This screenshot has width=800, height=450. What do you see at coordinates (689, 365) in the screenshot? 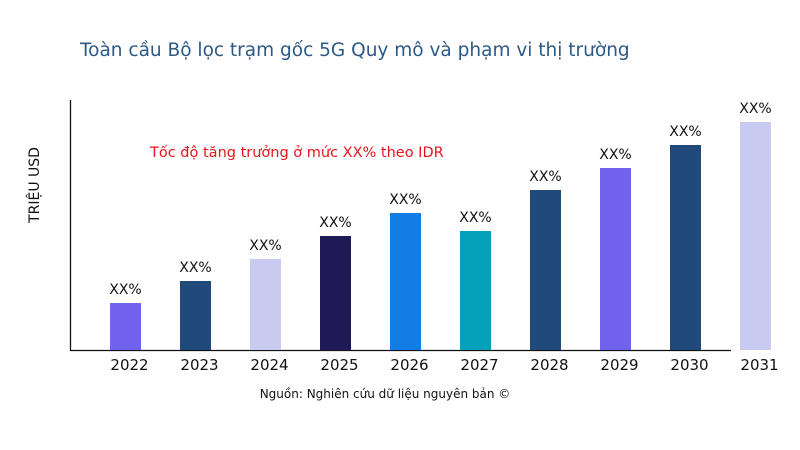
I see `x-tick-label-2030: 2030` at bounding box center [689, 365].